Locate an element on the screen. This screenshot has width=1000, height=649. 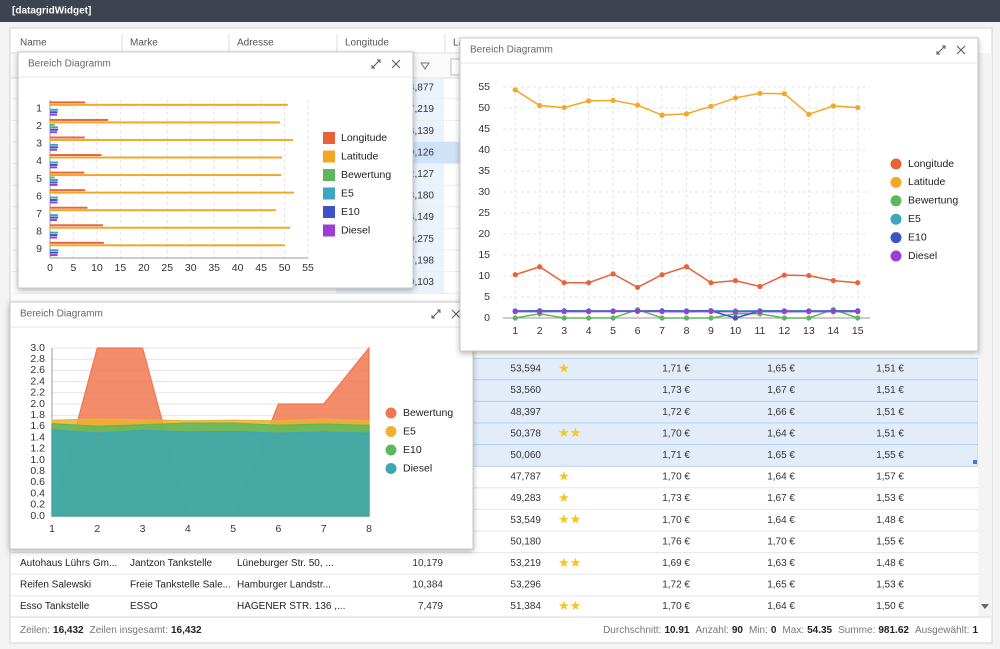
cell: 1,48 € is located at coordinates (890, 520).